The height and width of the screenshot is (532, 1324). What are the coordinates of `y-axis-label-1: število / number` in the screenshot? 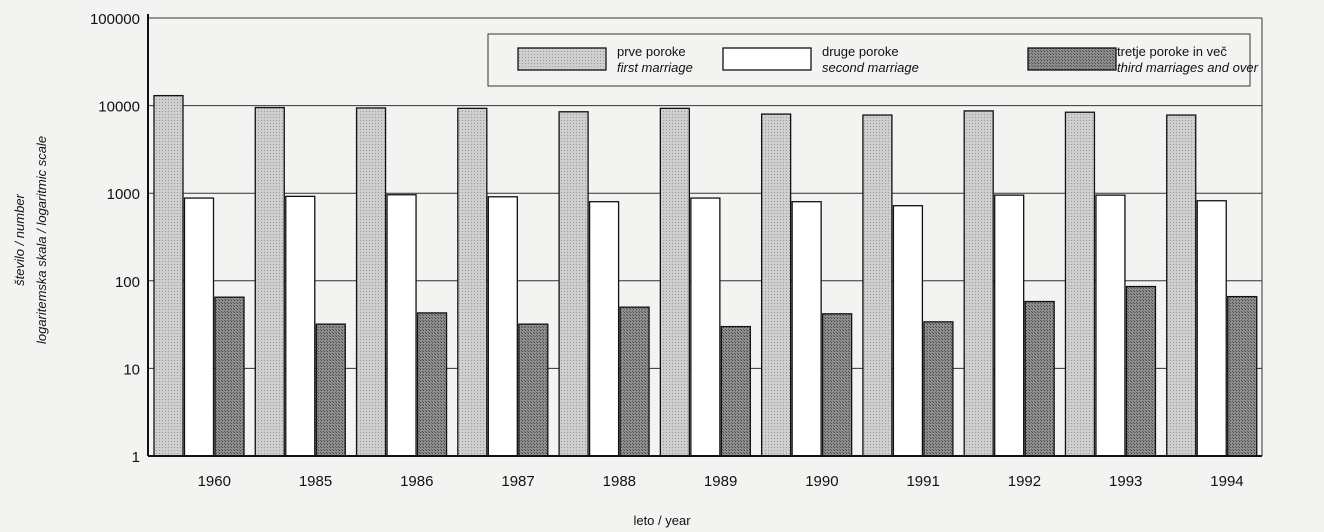 It's located at (19, 239).